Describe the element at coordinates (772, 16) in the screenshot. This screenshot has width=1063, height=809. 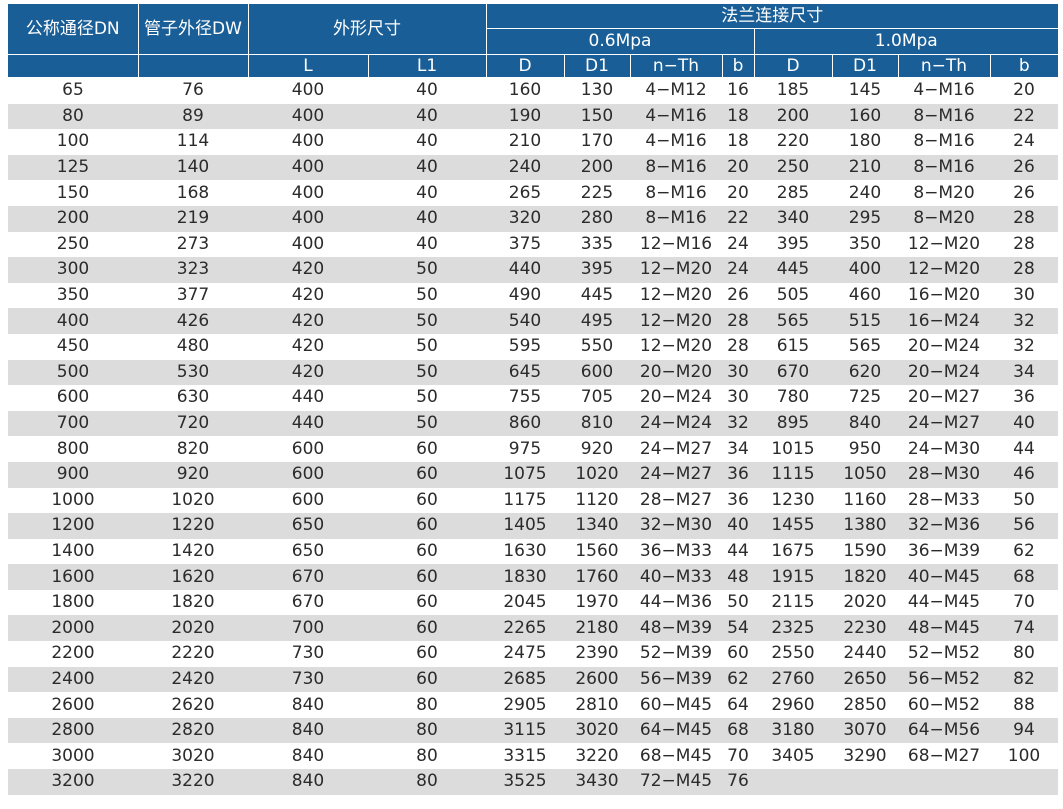
I see `header-flange-size: 法兰连接尺寸` at that location.